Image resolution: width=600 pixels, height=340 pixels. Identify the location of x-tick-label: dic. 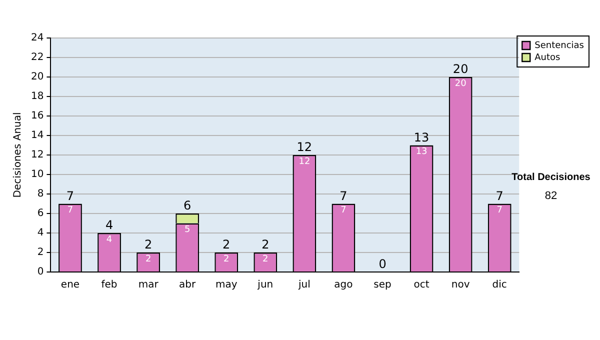
(499, 285).